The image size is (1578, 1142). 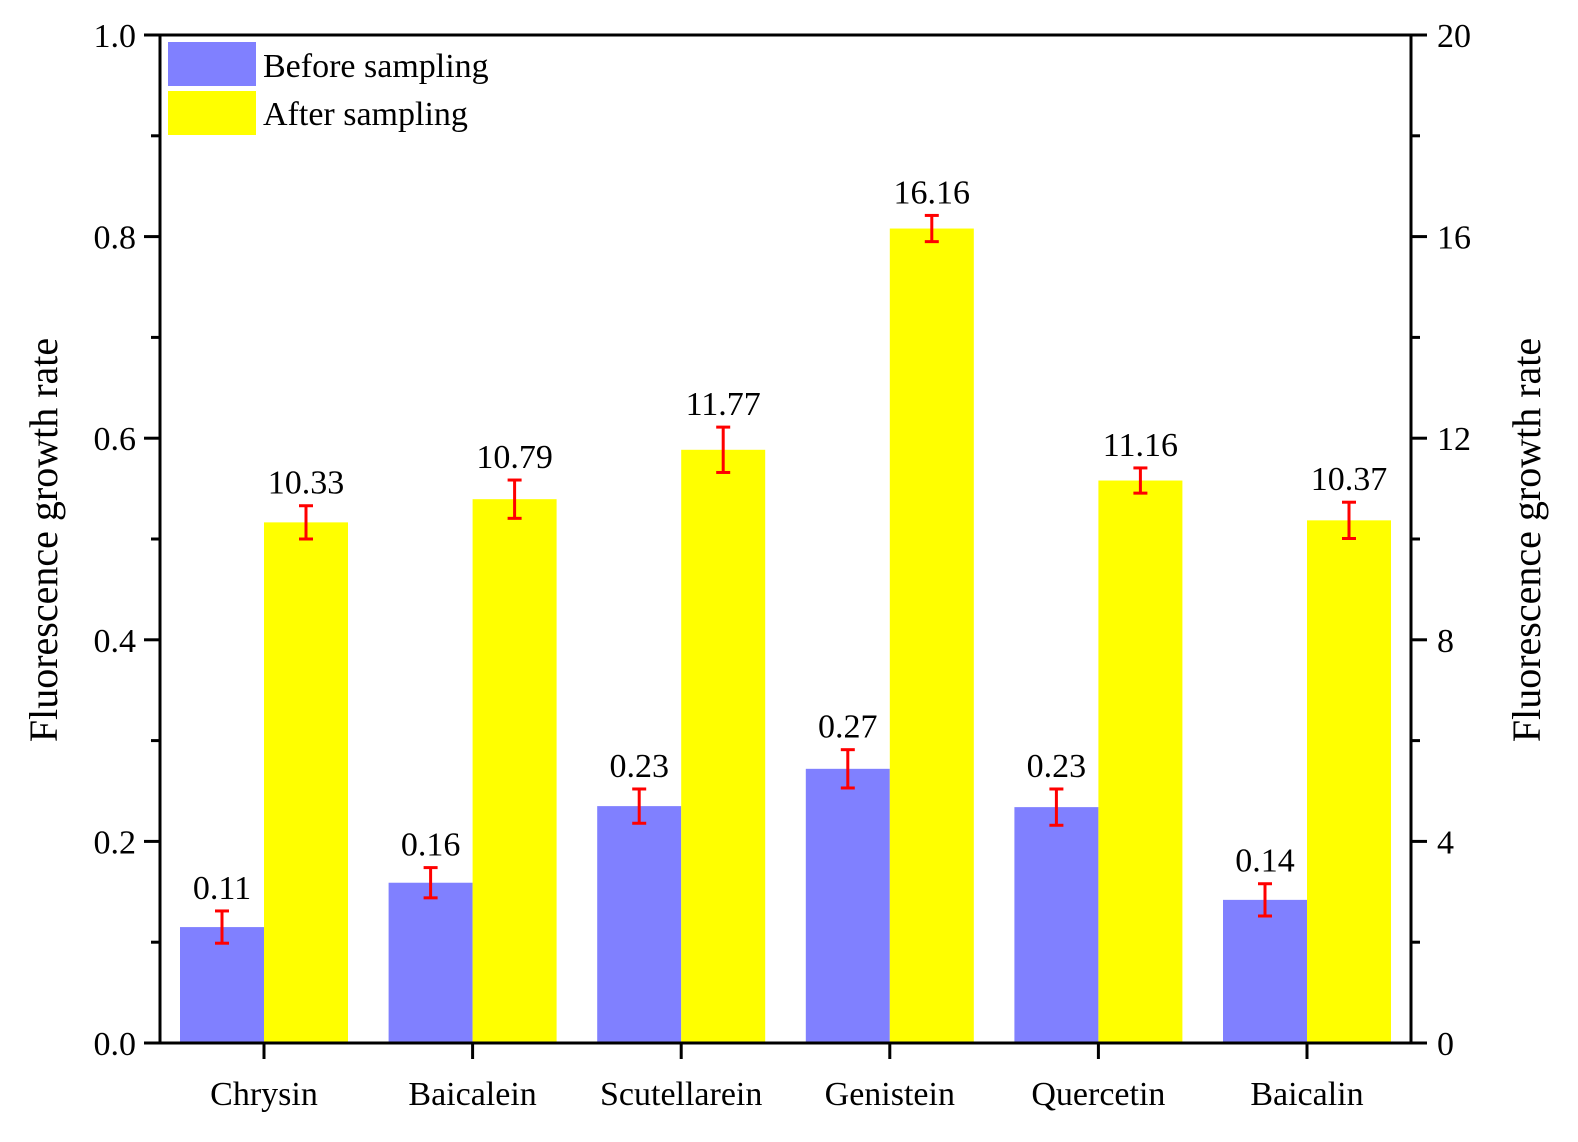 I want to click on y-left-tick-label: 0.4, so click(x=115, y=641).